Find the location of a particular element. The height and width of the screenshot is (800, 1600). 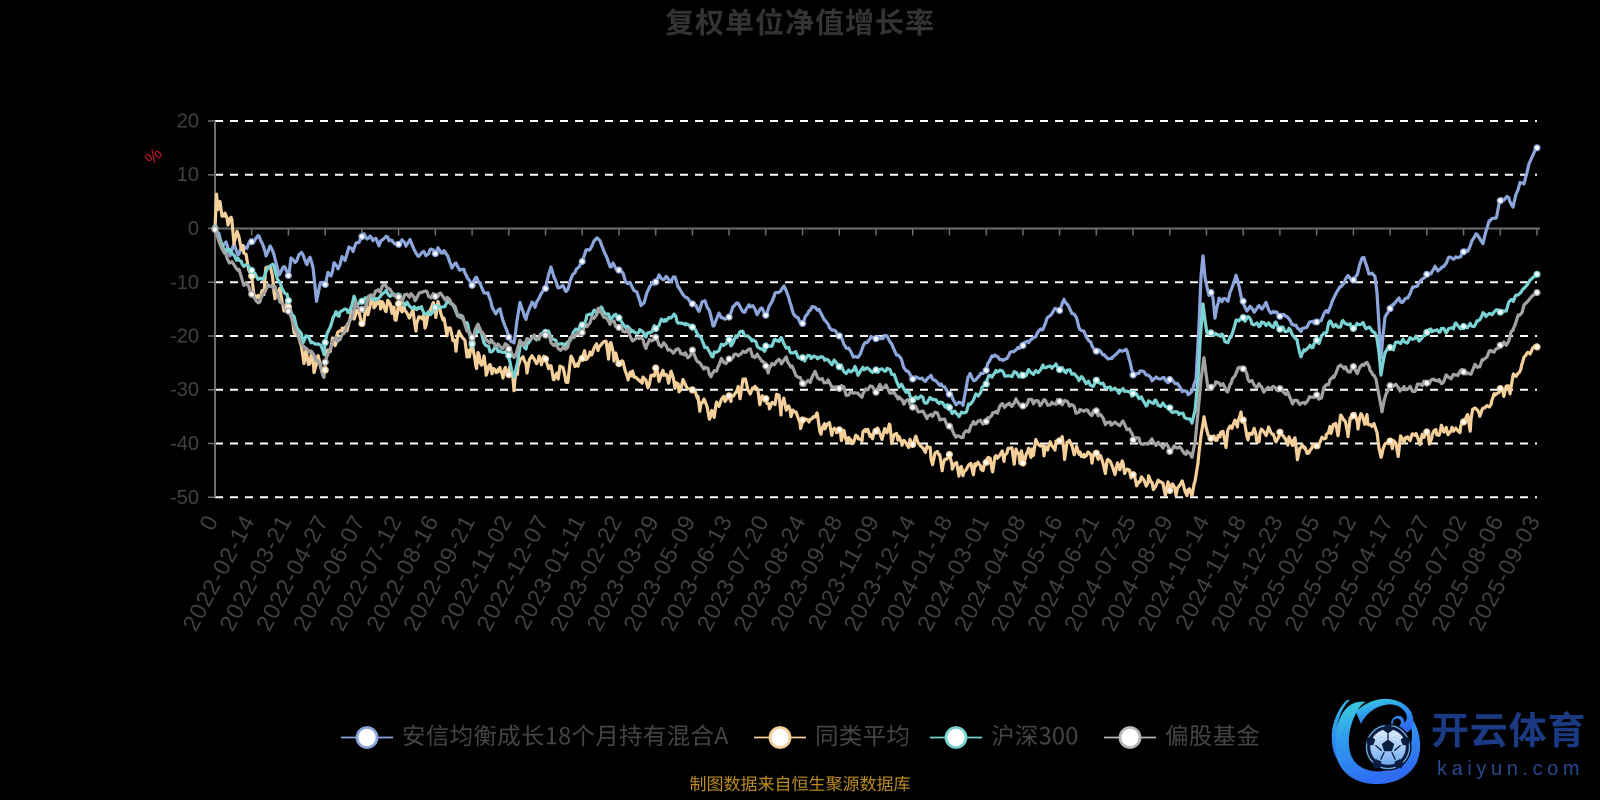

svg-text: -10 is located at coordinates (184, 283).